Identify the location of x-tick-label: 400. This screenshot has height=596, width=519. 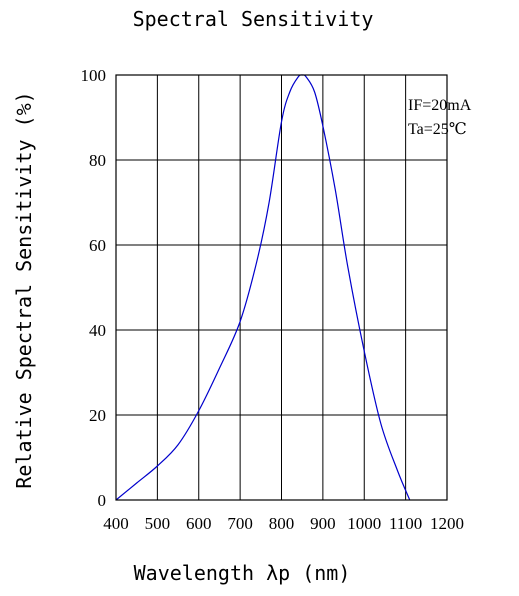
(116, 523).